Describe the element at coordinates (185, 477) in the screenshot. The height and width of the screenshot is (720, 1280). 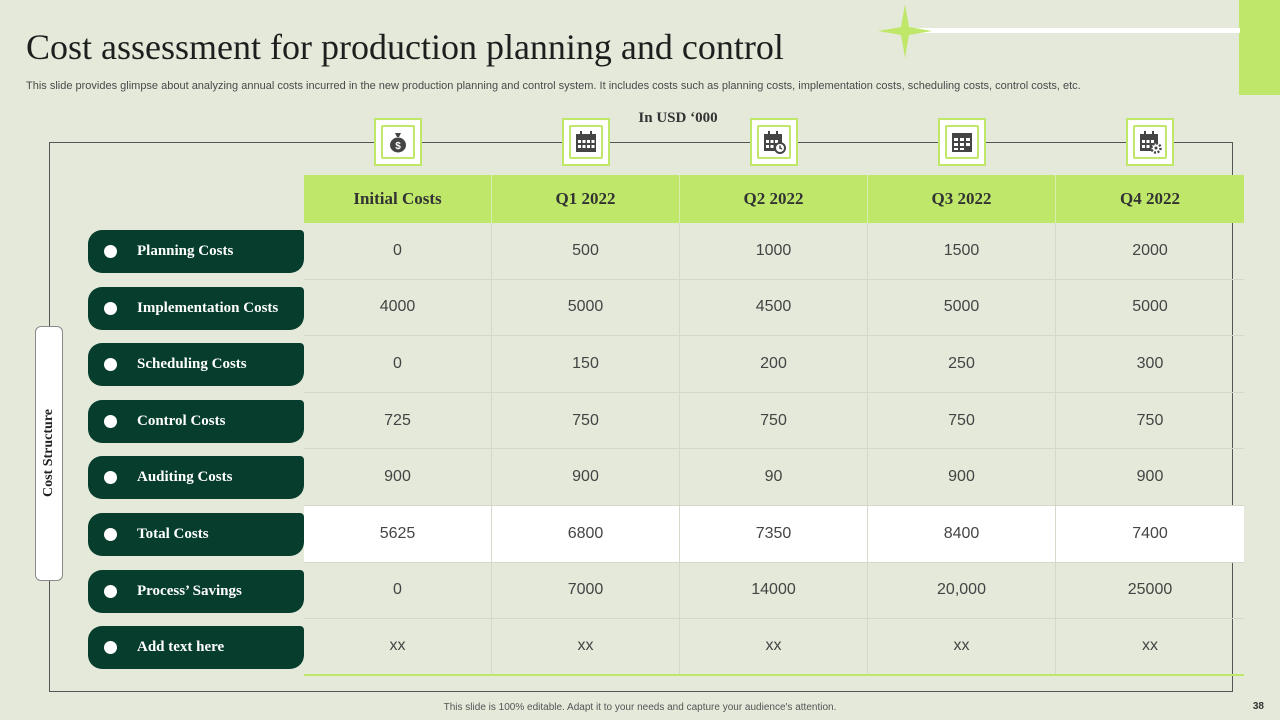
I see `row-label-text: Auditing Costs` at that location.